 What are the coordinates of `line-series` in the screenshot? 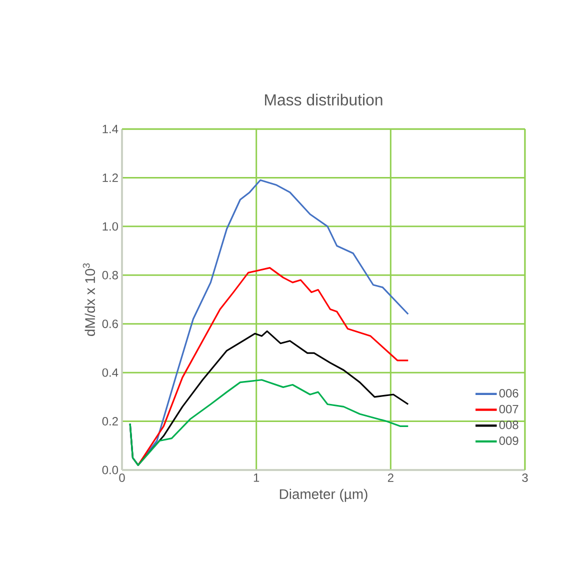 It's located at (269, 422).